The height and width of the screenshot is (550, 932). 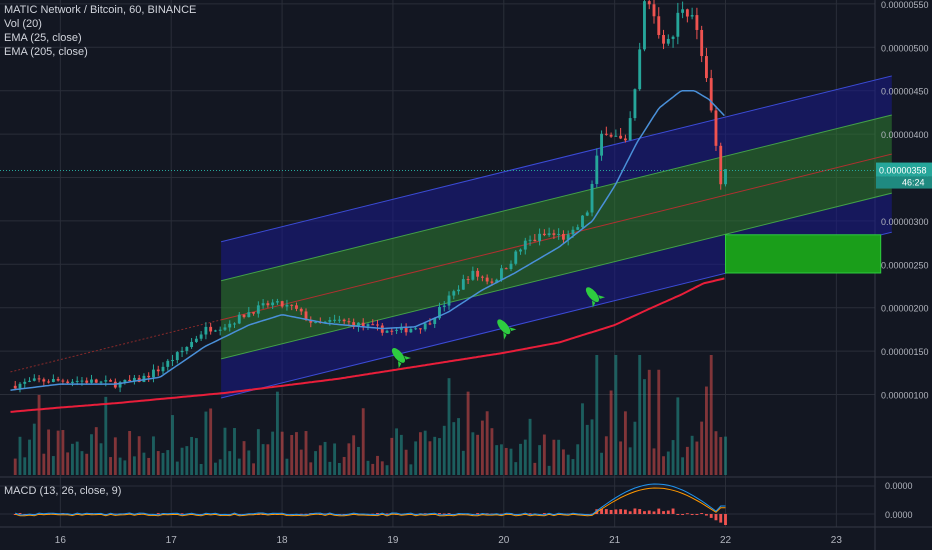 I want to click on ema-fast-legend: EMA (25, close), so click(x=43, y=38).